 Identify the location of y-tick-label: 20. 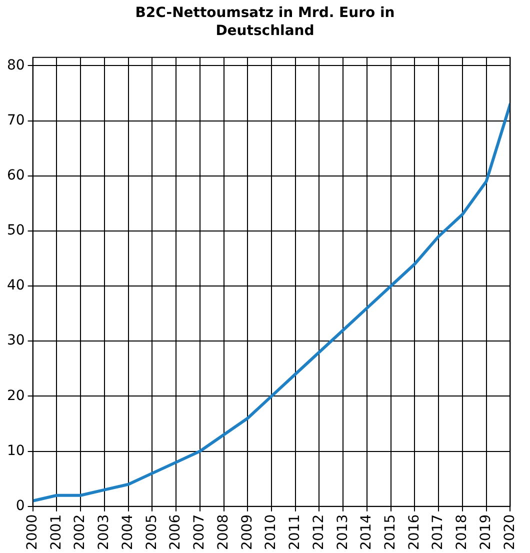
(15, 396).